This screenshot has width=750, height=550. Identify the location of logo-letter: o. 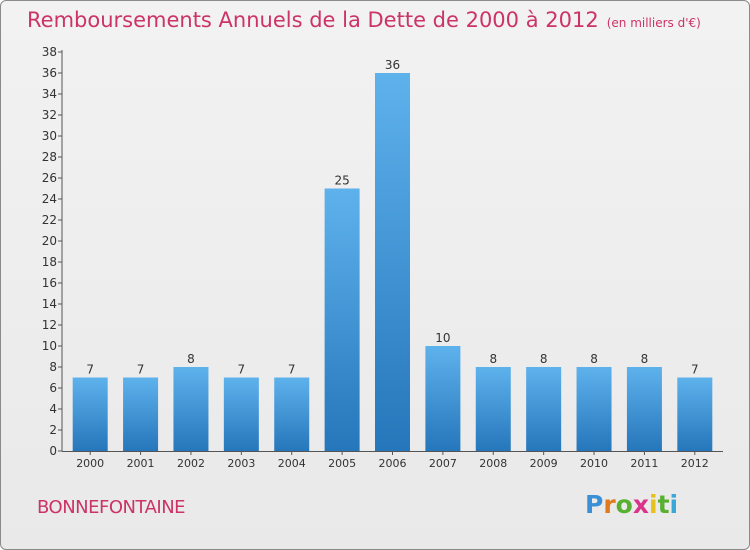
(624, 504).